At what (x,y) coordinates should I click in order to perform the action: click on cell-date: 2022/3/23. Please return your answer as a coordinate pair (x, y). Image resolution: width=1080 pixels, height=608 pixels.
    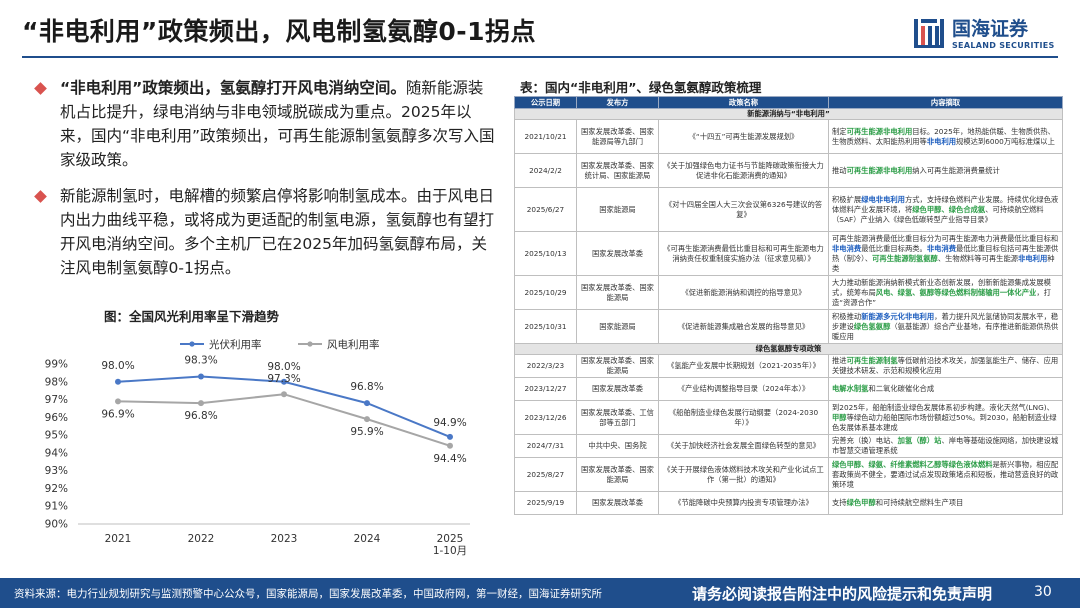
    Looking at the image, I should click on (545, 366).